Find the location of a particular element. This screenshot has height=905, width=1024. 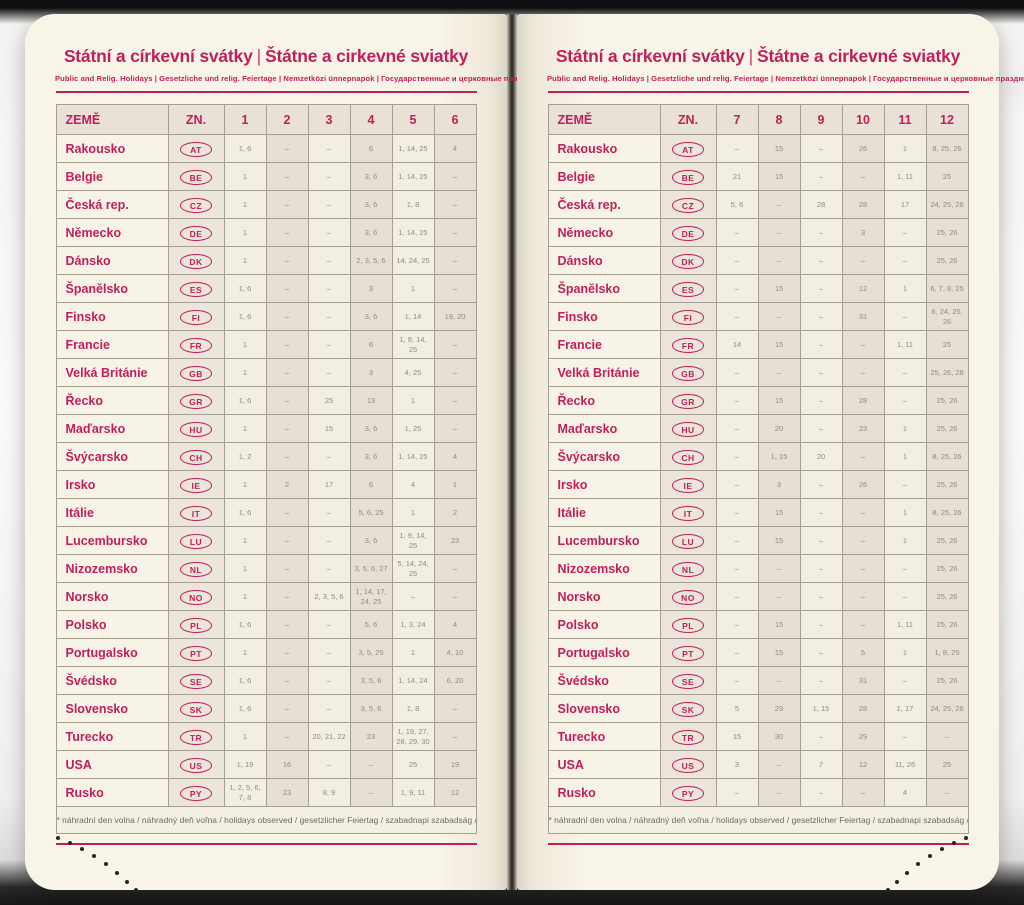

country-name: Itálie is located at coordinates (604, 512).